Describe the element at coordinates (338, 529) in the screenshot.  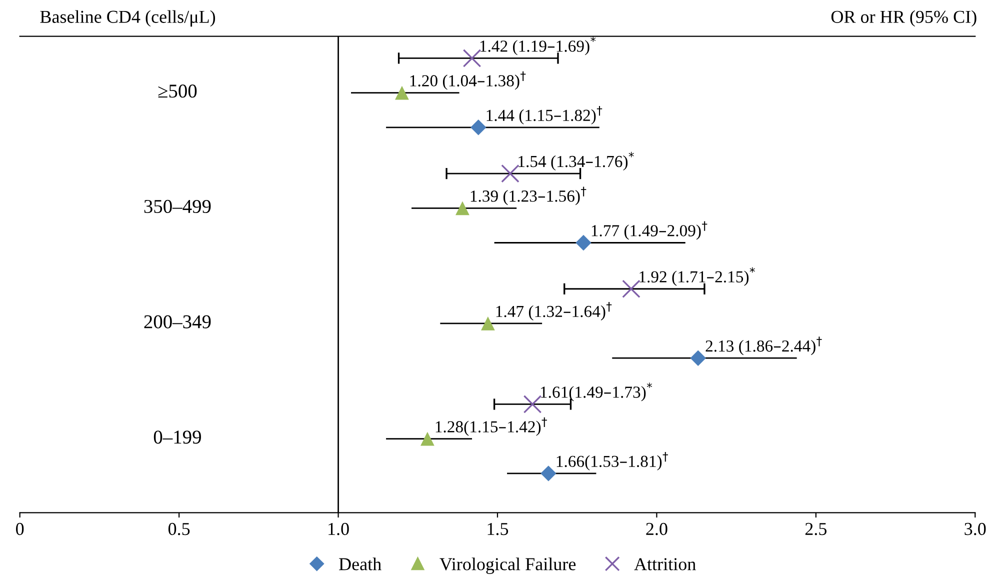
I see `x-tick-label: 1.0` at that location.